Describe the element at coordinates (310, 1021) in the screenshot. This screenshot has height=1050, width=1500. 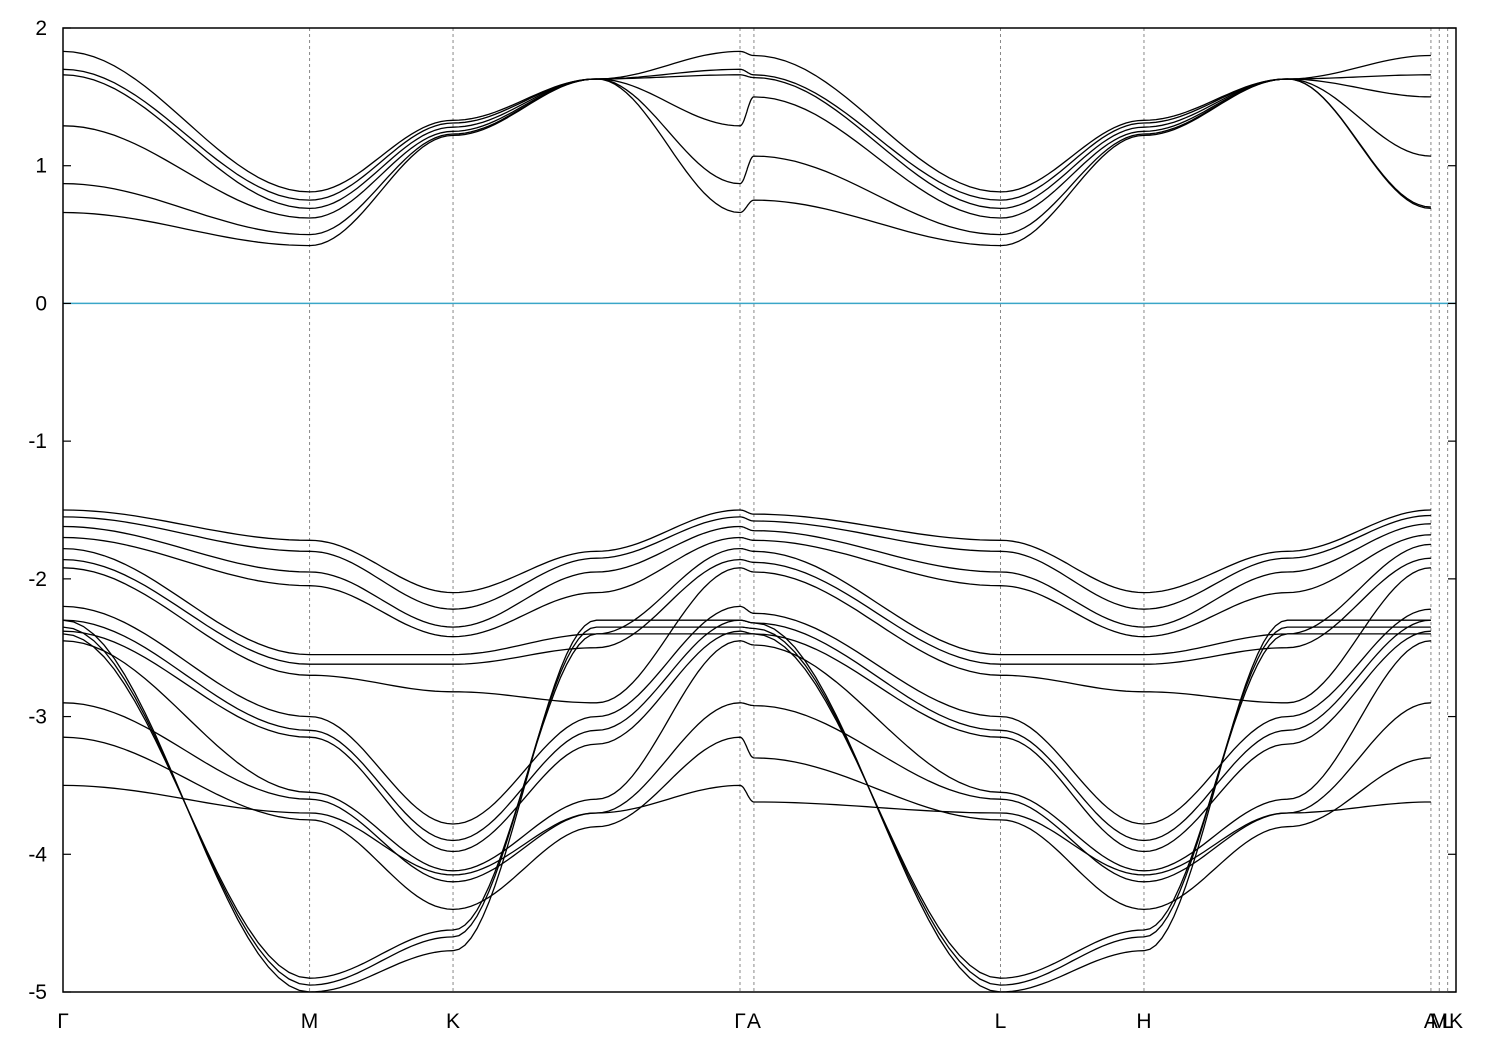
I see `x-tick-label-1: M` at that location.